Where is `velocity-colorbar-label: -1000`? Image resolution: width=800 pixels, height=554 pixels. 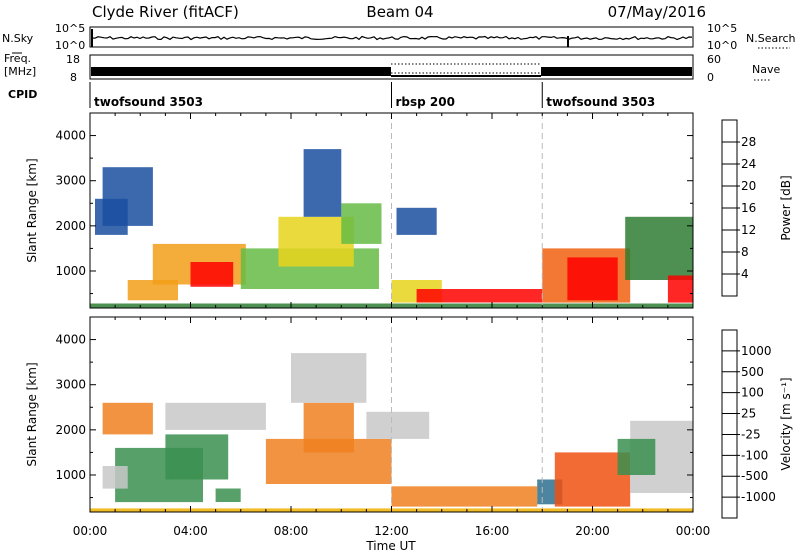
velocity-colorbar-label: -1000 is located at coordinates (758, 497).